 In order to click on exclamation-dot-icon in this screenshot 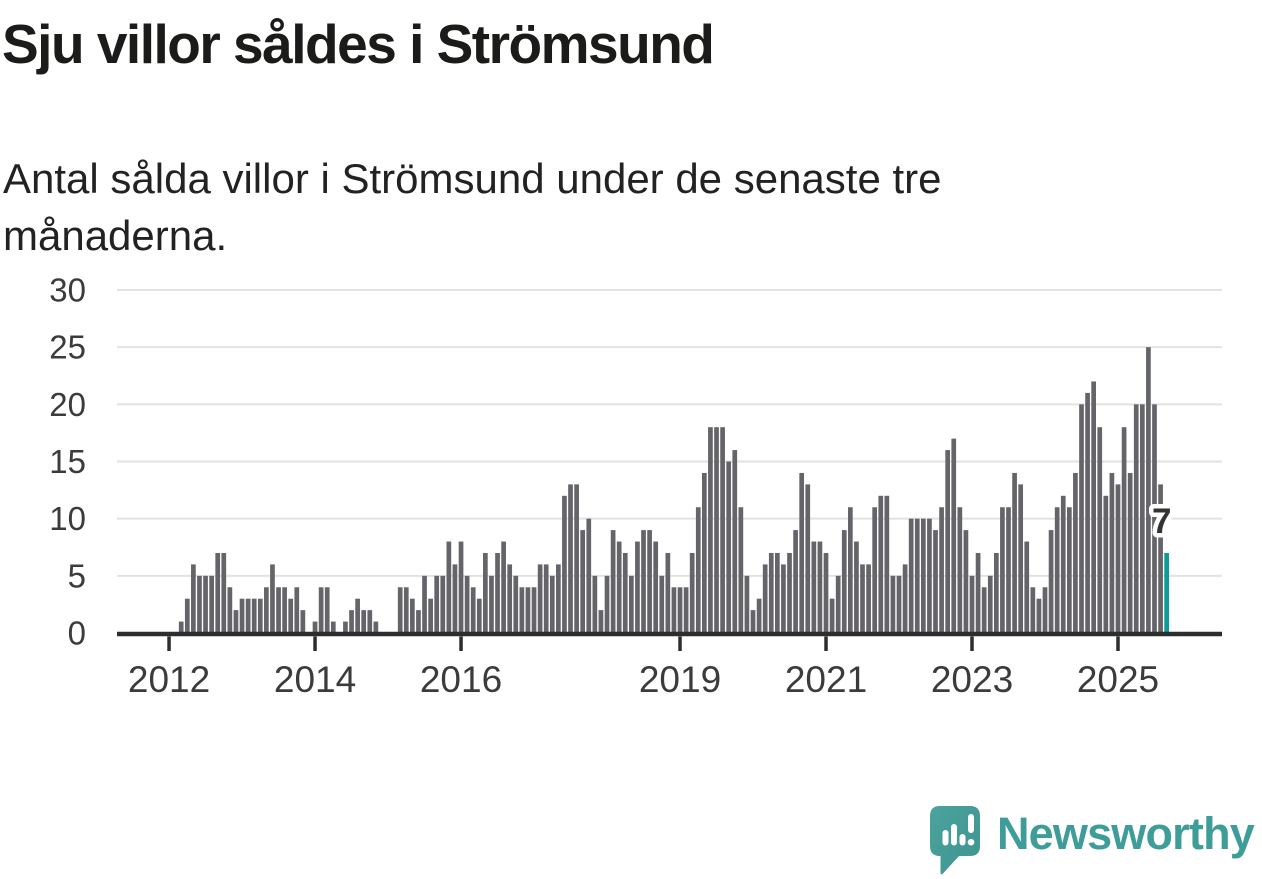, I will do `click(971, 842)`.